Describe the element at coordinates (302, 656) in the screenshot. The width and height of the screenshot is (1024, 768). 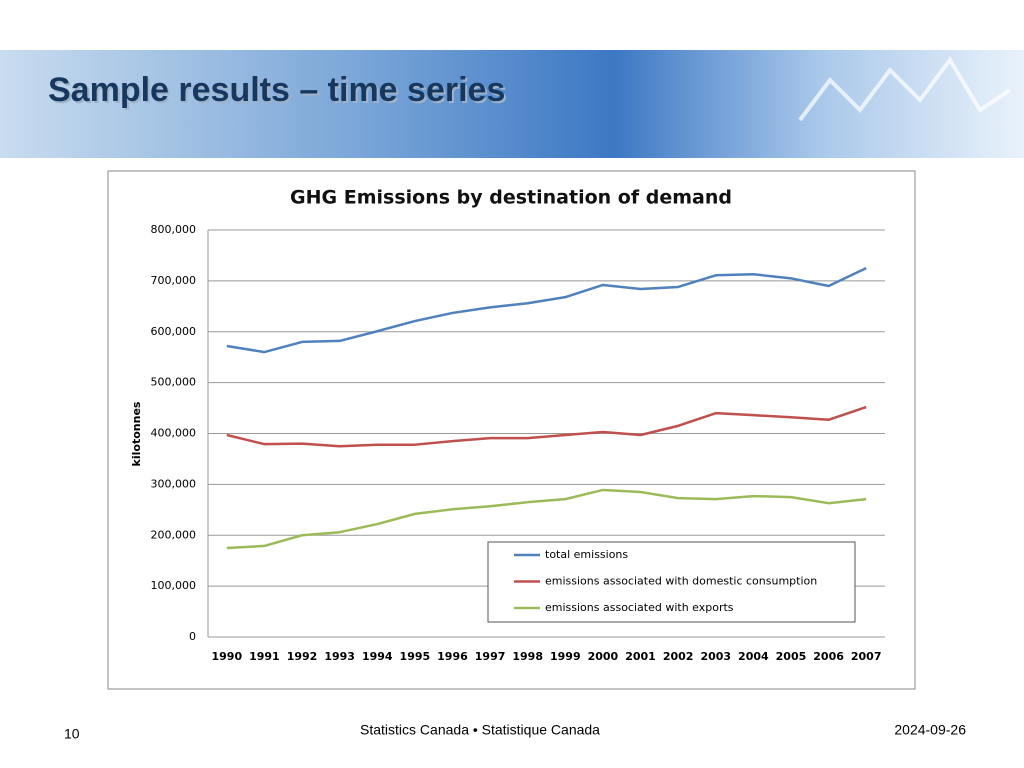
I see `x-tick-label: 1992` at that location.